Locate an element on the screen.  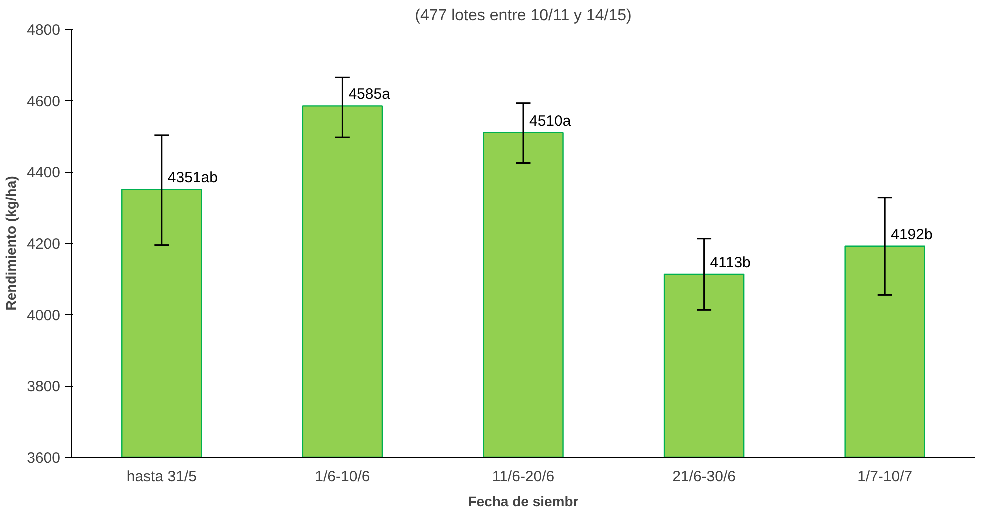
y-tick-label: 4000 is located at coordinates (44, 315).